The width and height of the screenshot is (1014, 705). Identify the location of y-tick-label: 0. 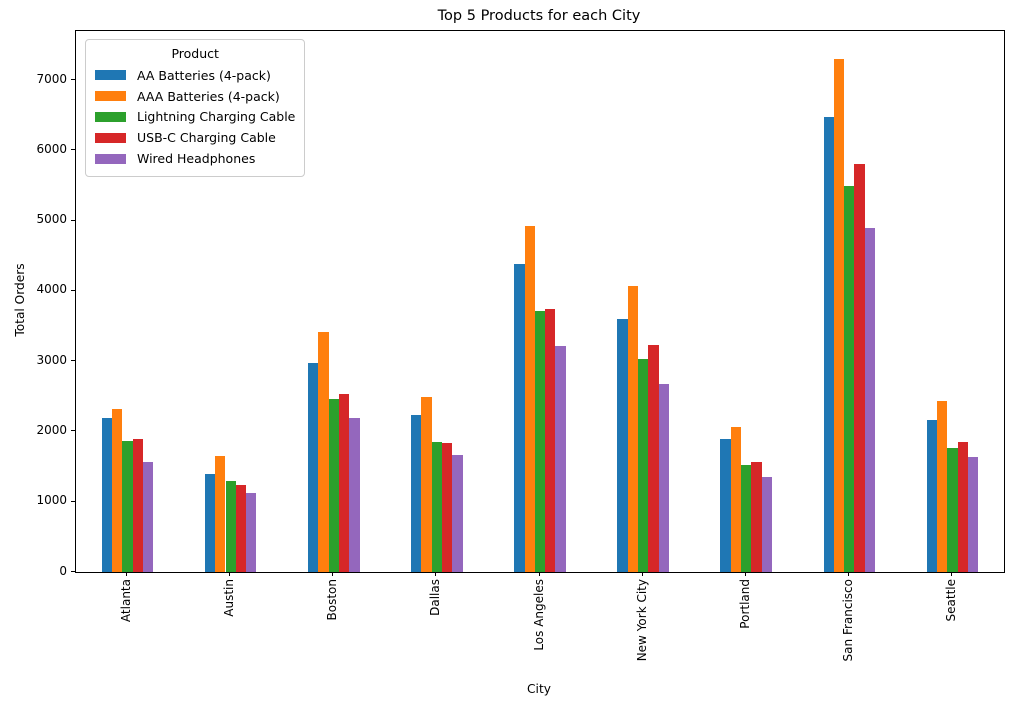
(63, 570).